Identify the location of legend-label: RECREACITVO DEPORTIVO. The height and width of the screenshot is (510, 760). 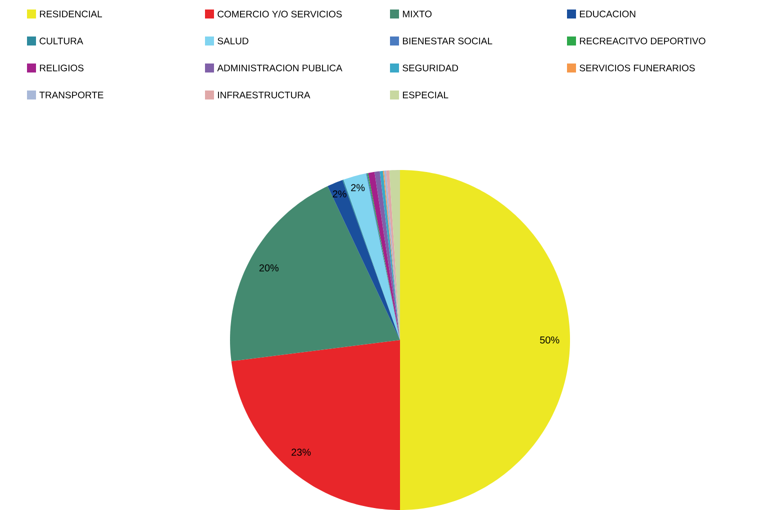
(643, 41).